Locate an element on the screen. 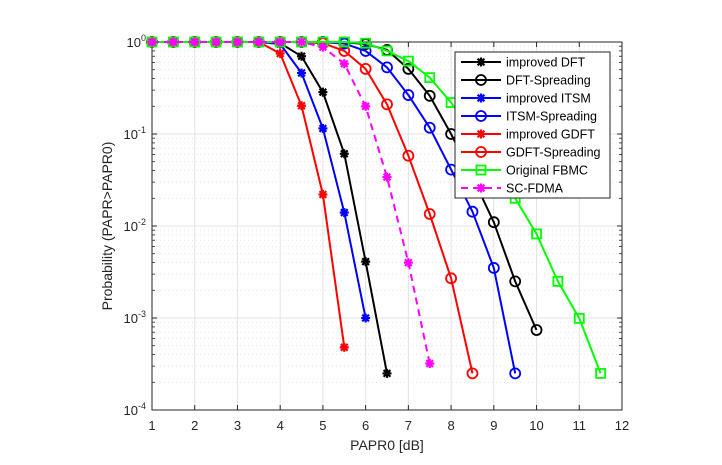 This screenshot has height=465, width=722. legend-entry: SC-FDMA is located at coordinates (512, 189).